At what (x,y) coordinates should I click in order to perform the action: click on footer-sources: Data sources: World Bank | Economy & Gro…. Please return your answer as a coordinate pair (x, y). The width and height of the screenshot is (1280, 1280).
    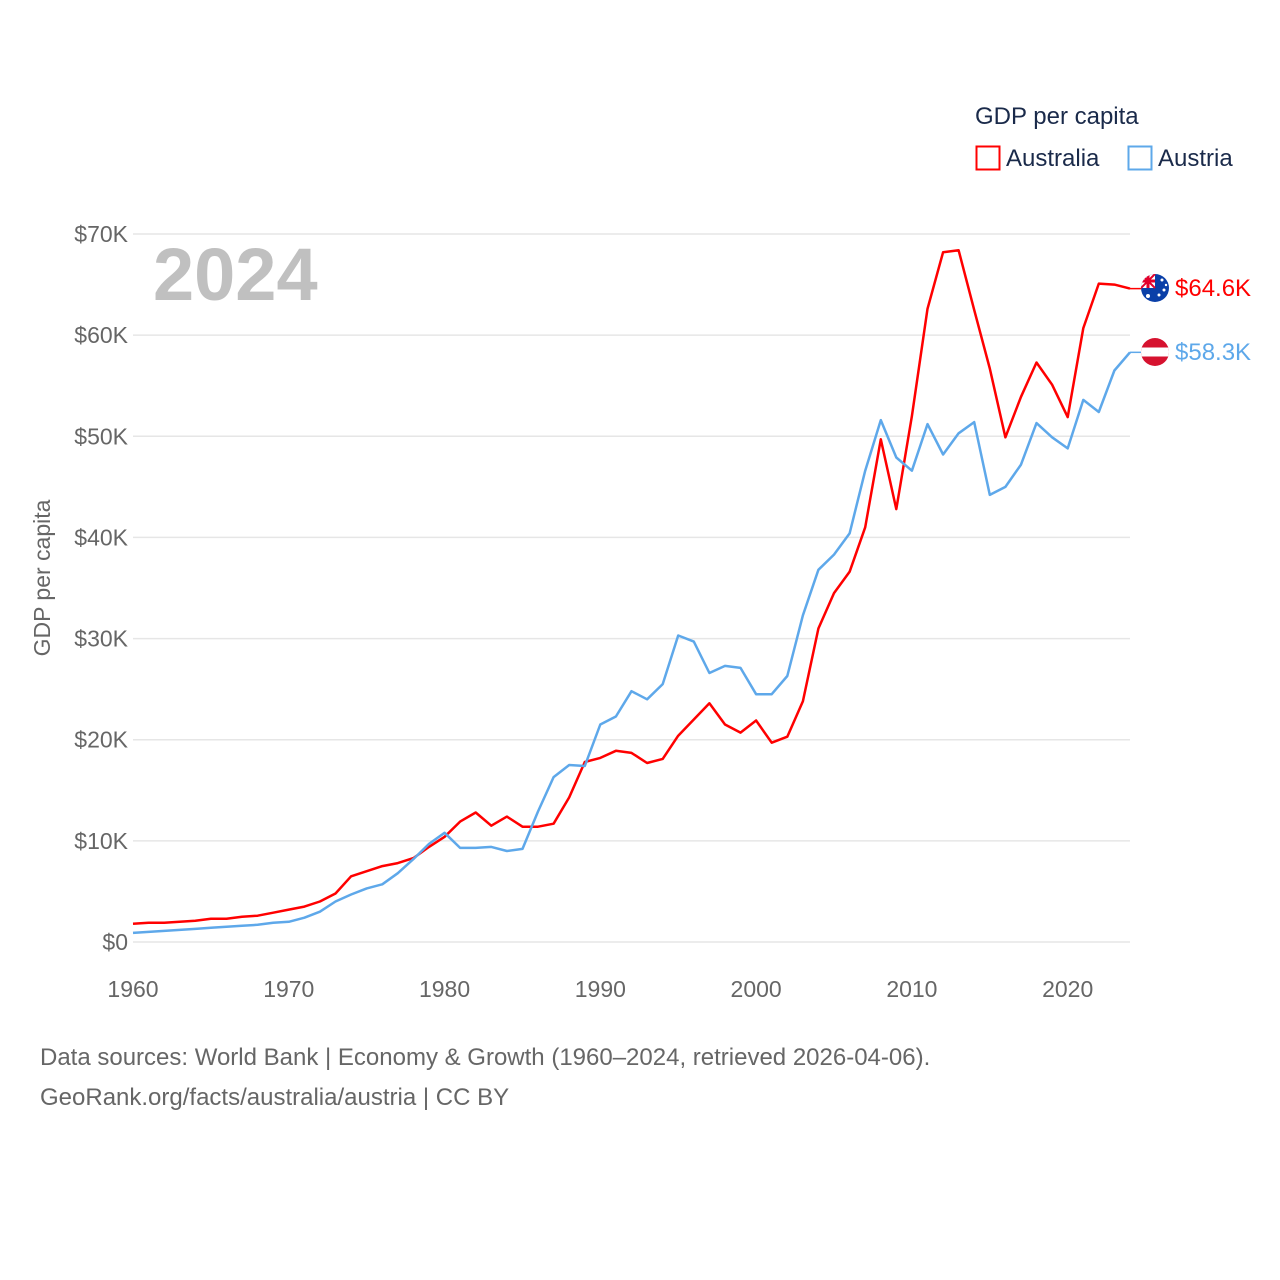
    Looking at the image, I should click on (485, 1057).